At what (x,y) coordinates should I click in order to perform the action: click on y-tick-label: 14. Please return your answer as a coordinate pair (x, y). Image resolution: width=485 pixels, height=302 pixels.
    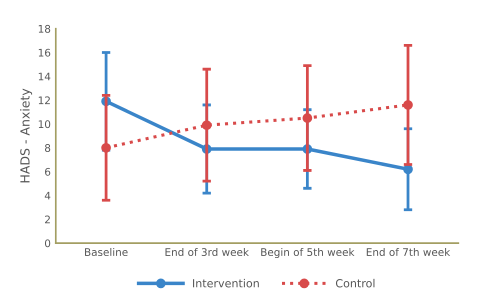
    Looking at the image, I should click on (44, 76).